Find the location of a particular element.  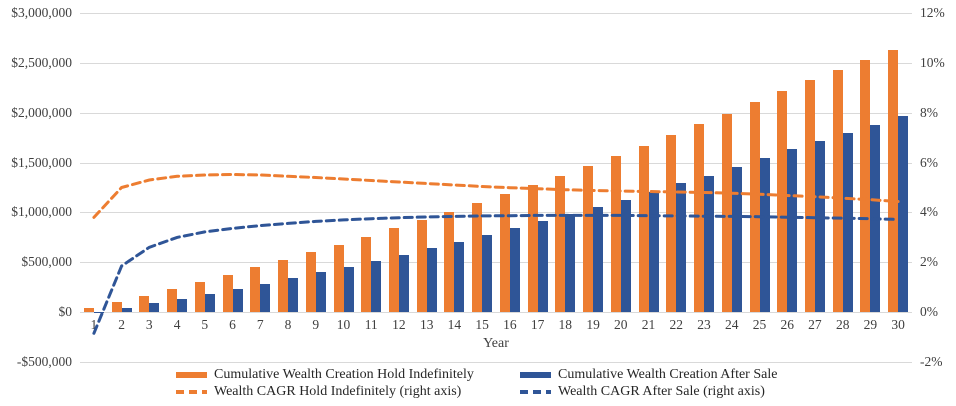

gridline-$2,500,000 is located at coordinates (496, 63).